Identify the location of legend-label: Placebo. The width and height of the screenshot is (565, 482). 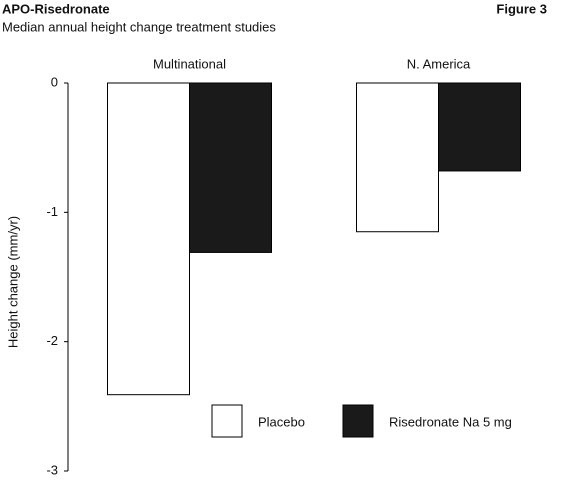
(281, 421).